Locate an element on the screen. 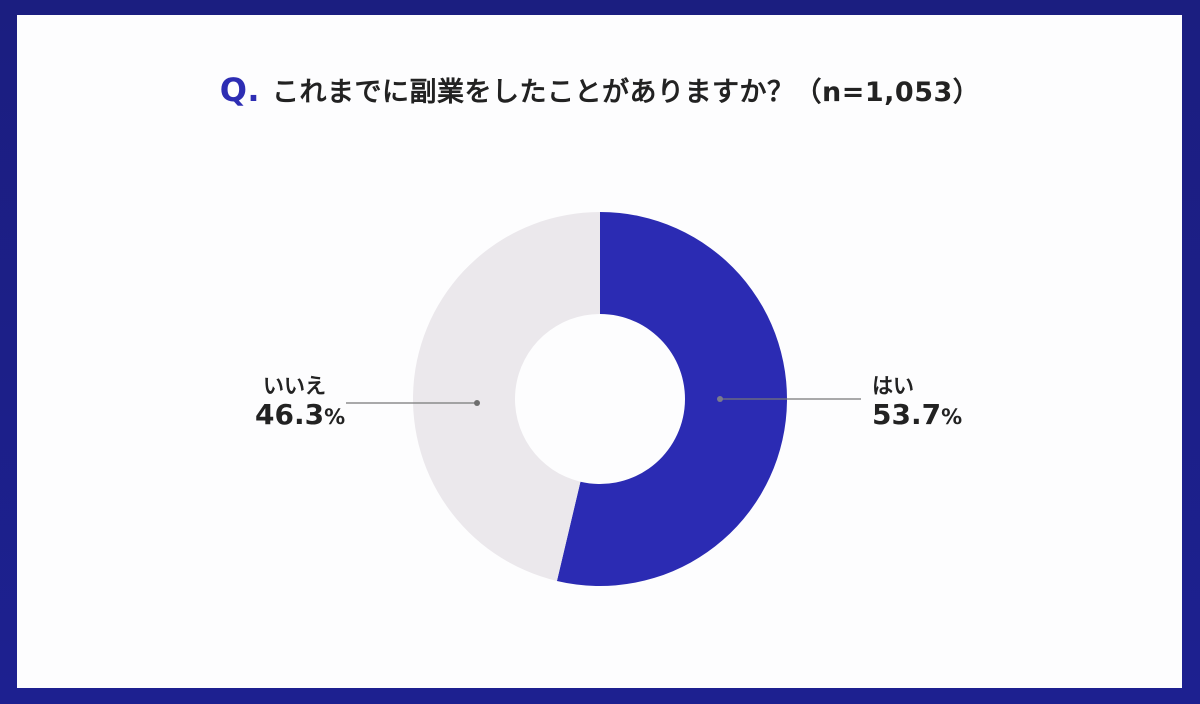 Image resolution: width=1200 pixels, height=704 pixels. leader-dot-yes is located at coordinates (720, 399).